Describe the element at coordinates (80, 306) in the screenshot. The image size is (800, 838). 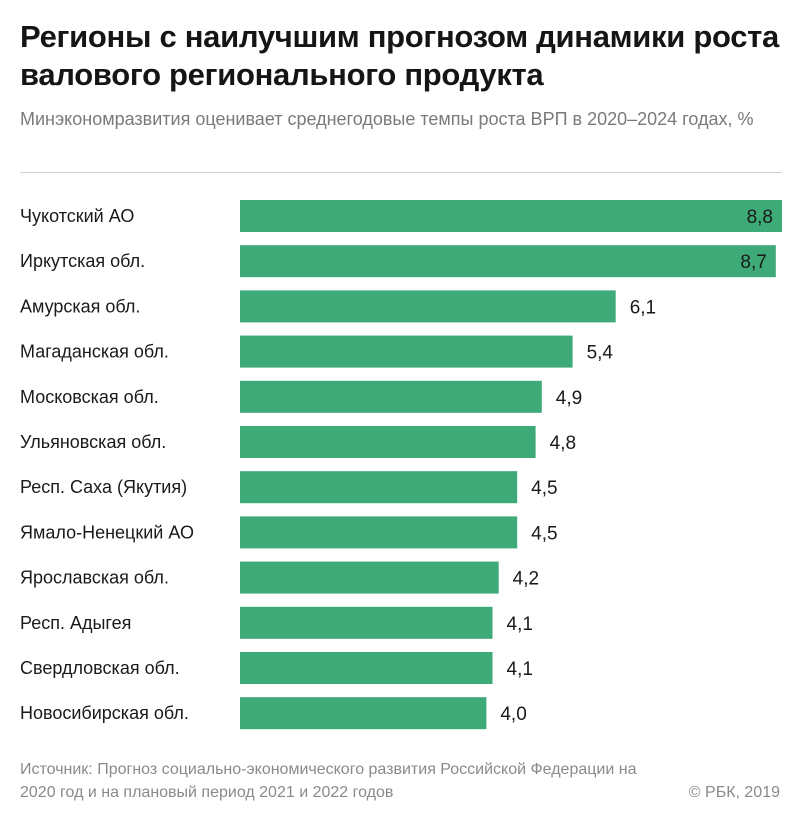
I see `category-label: Амурская обл.` at that location.